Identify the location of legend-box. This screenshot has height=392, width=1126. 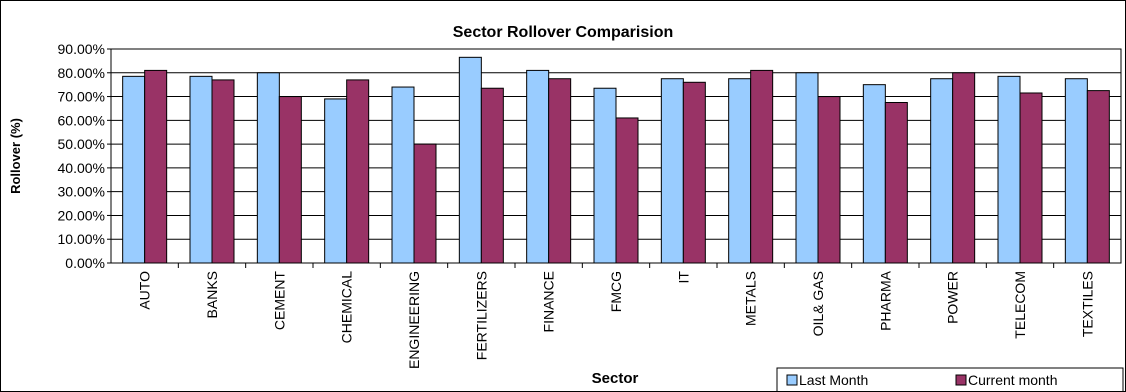
(950, 379).